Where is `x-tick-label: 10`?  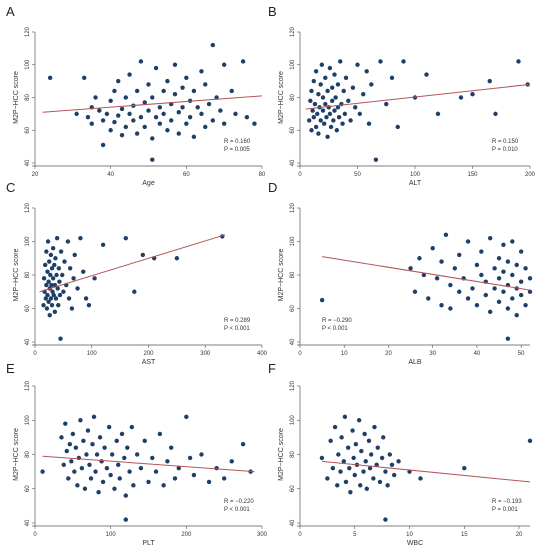
x-tick-label: 10 is located at coordinates (409, 535).